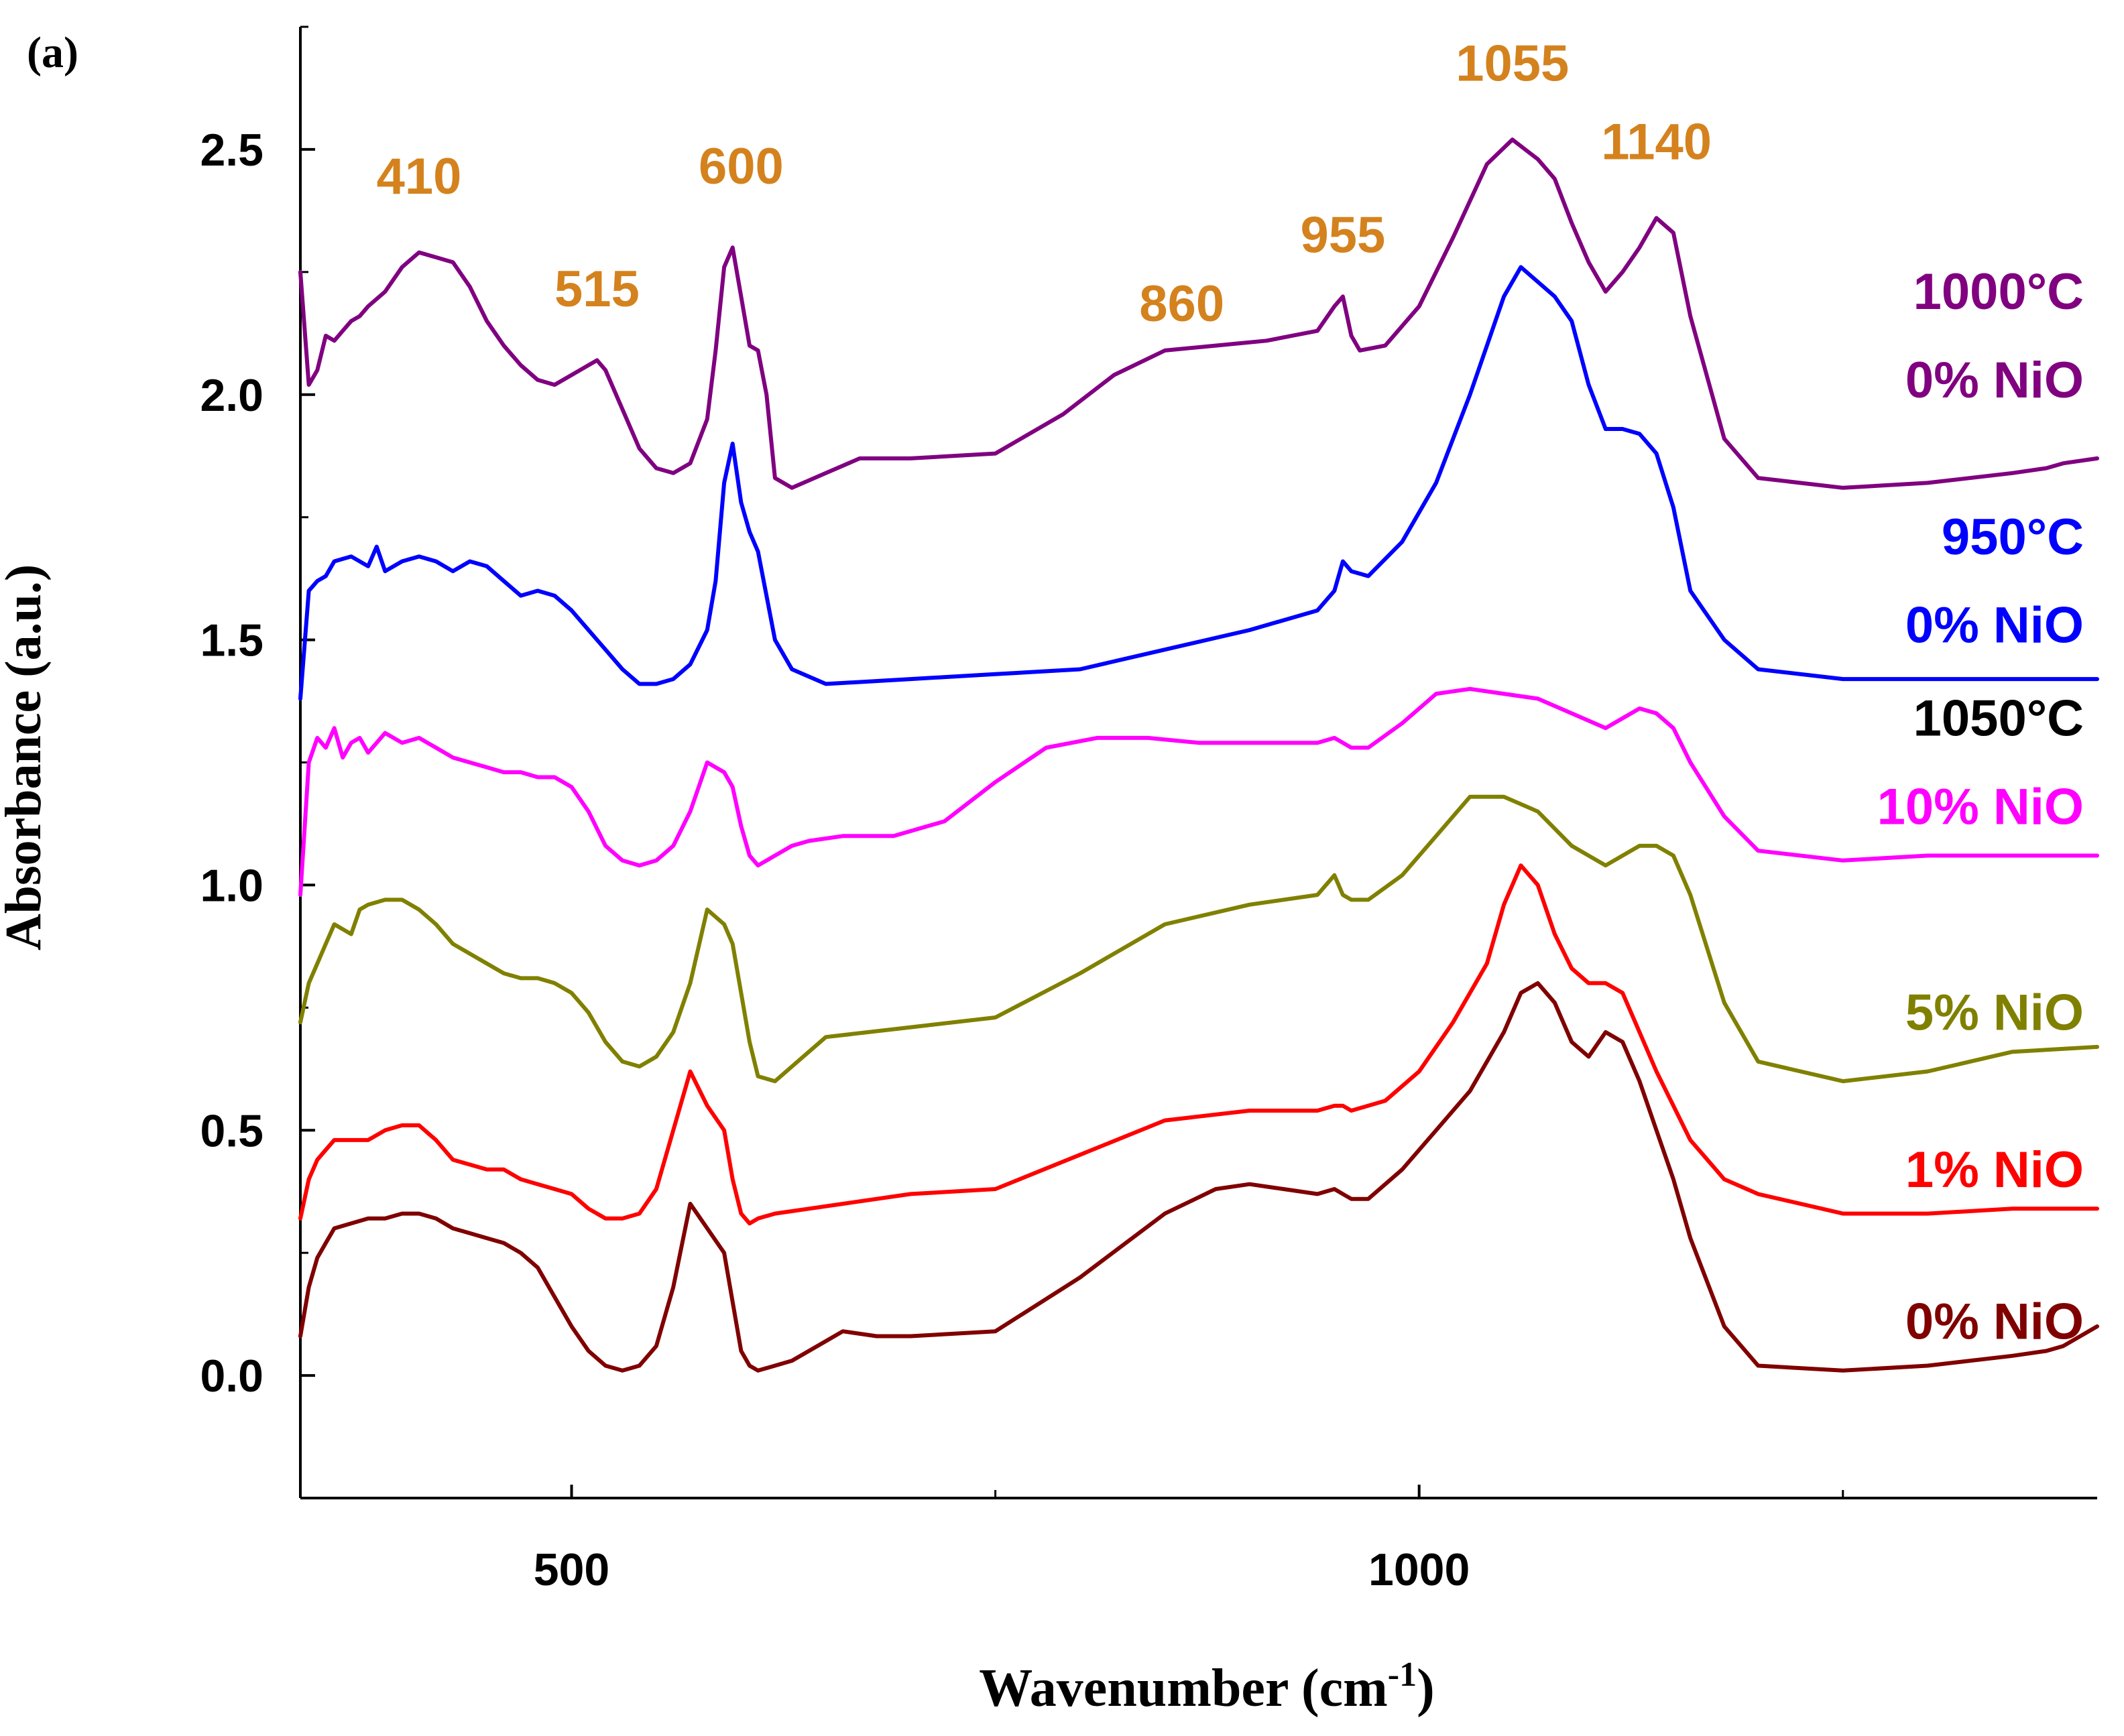 The height and width of the screenshot is (1736, 2124). Describe the element at coordinates (231, 641) in the screenshot. I see `y-tick-label: 1.5` at that location.